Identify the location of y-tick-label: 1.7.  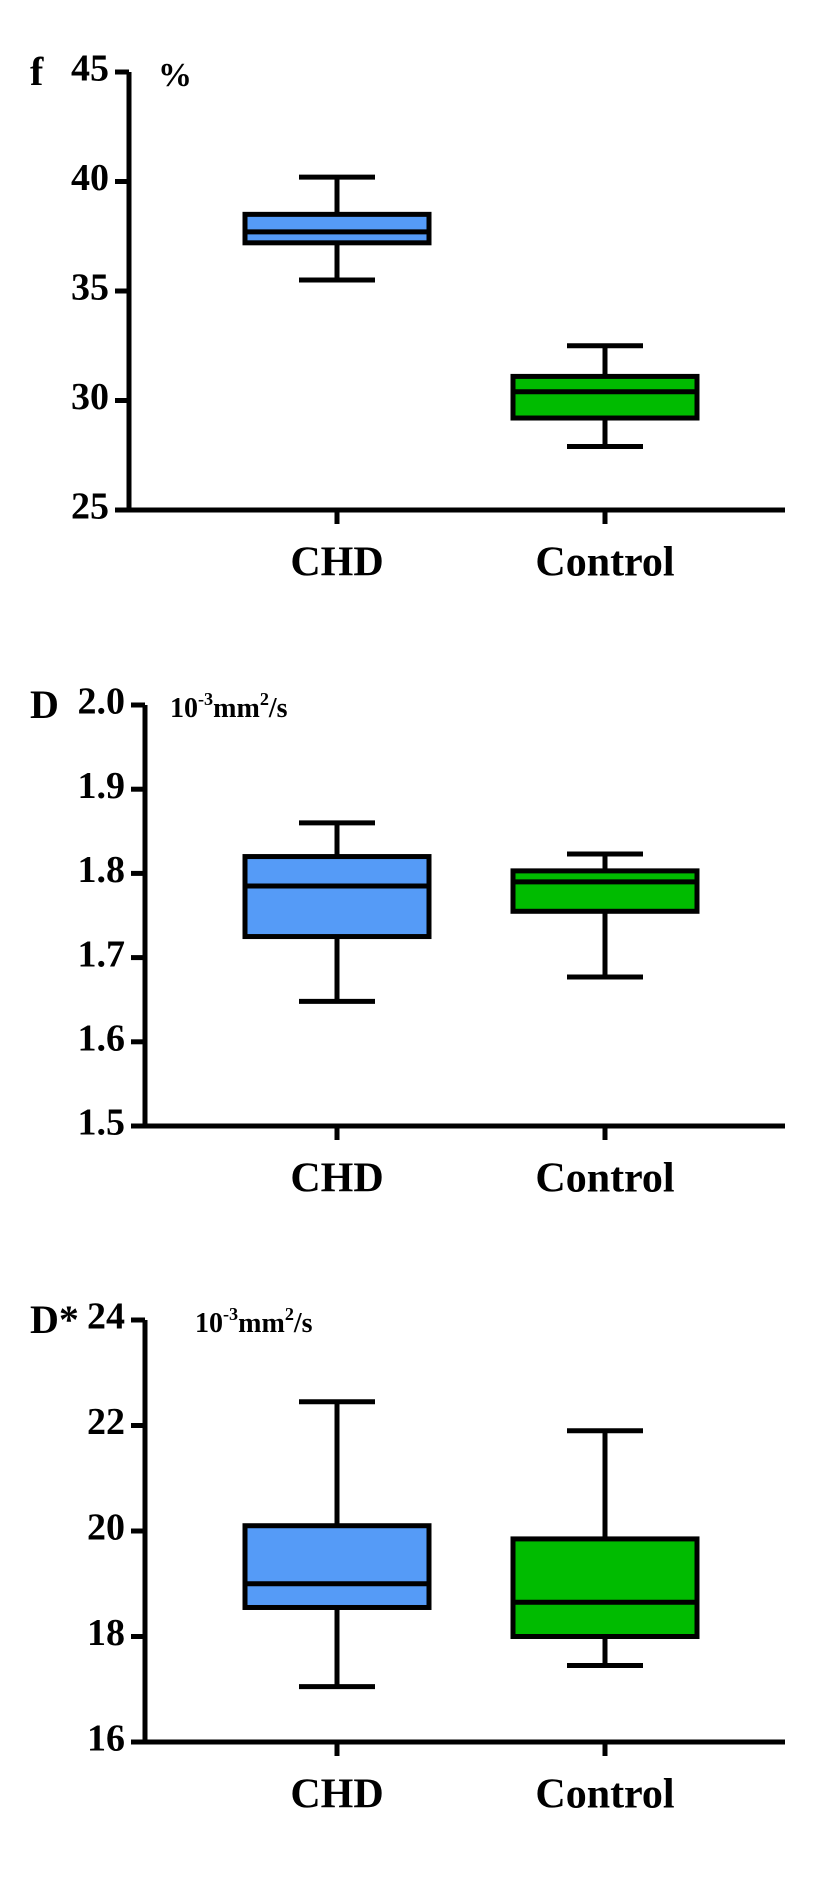
(102, 954).